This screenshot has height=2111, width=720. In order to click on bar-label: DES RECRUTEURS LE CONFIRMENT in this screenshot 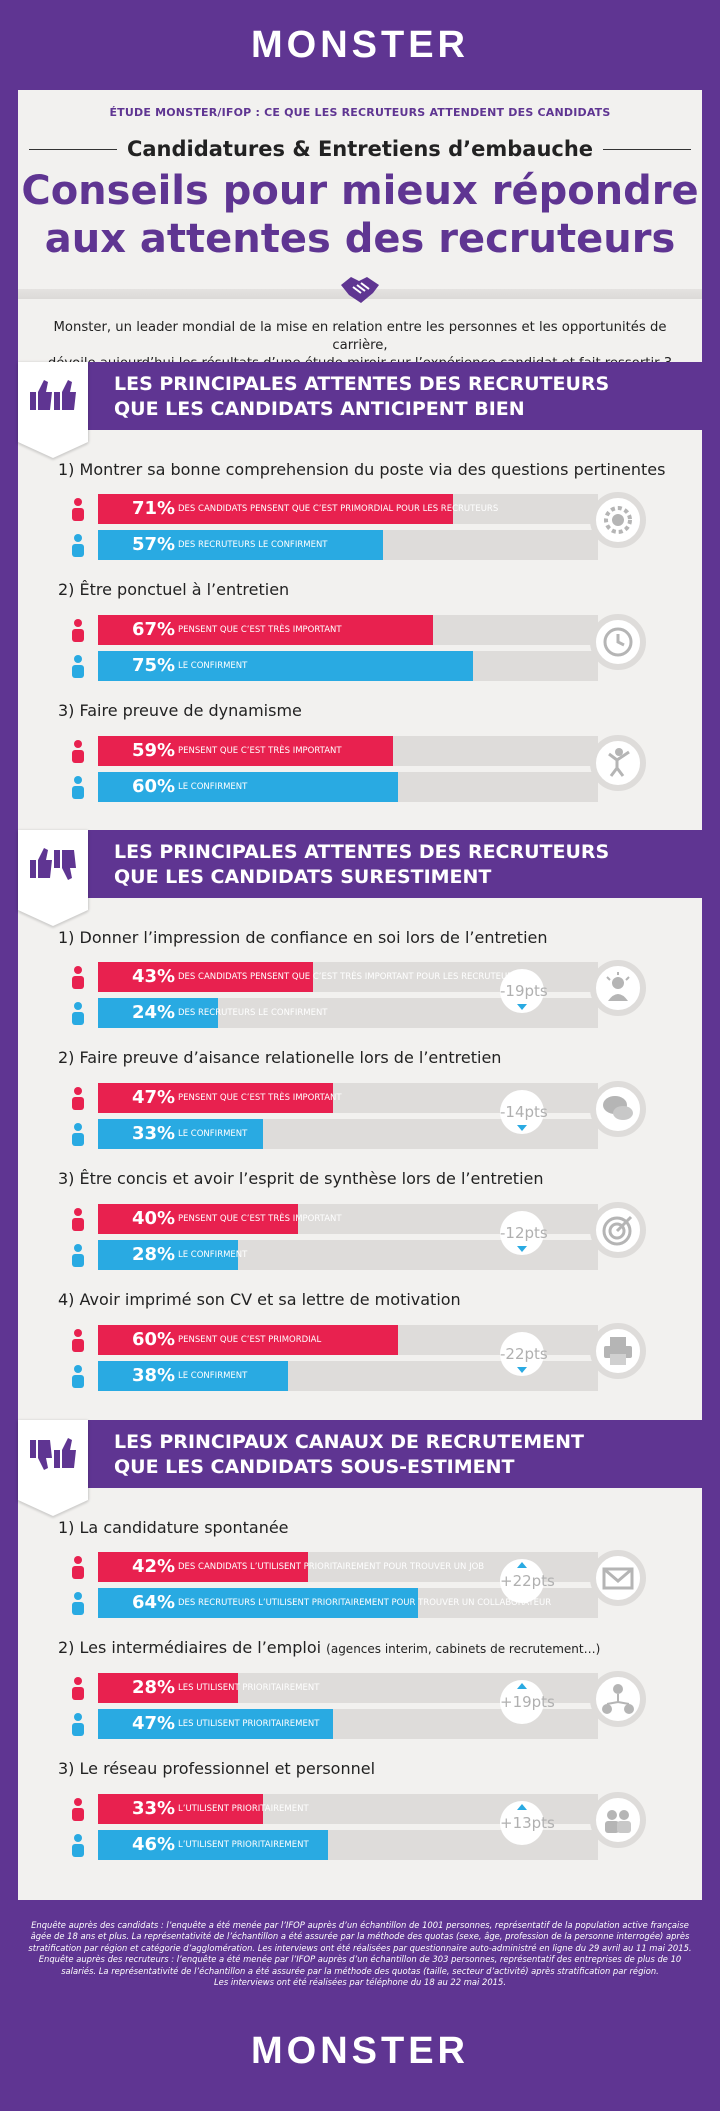, I will do `click(253, 1013)`.